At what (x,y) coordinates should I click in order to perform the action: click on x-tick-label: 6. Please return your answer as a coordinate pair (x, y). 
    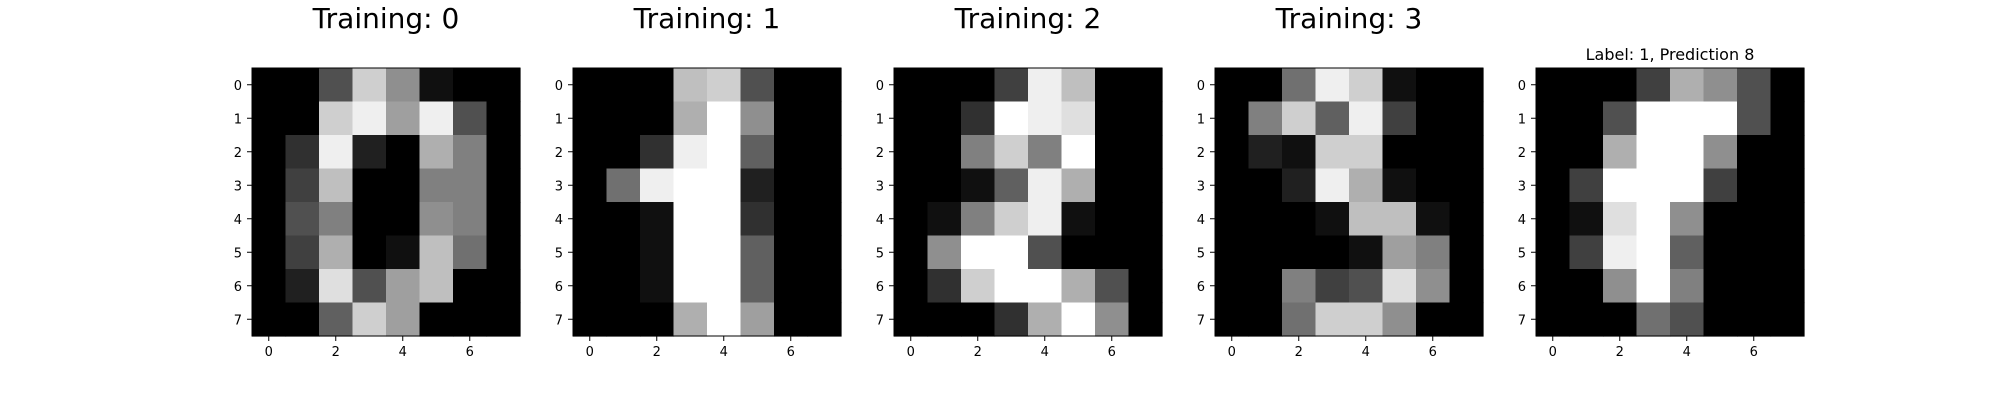
    Looking at the image, I should click on (1112, 352).